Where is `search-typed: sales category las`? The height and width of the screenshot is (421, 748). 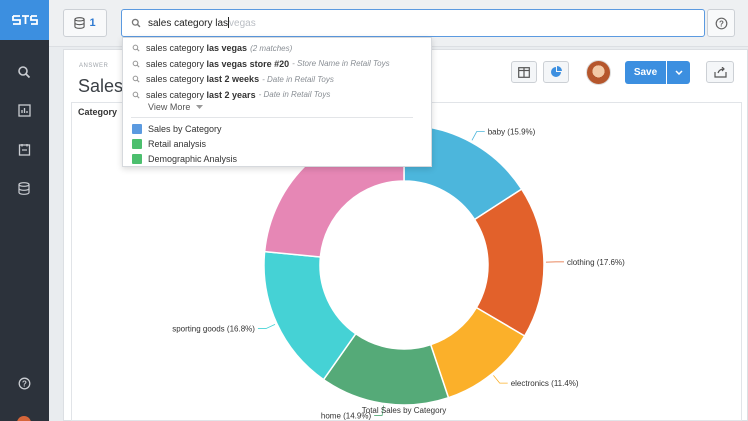 search-typed: sales category las is located at coordinates (188, 23).